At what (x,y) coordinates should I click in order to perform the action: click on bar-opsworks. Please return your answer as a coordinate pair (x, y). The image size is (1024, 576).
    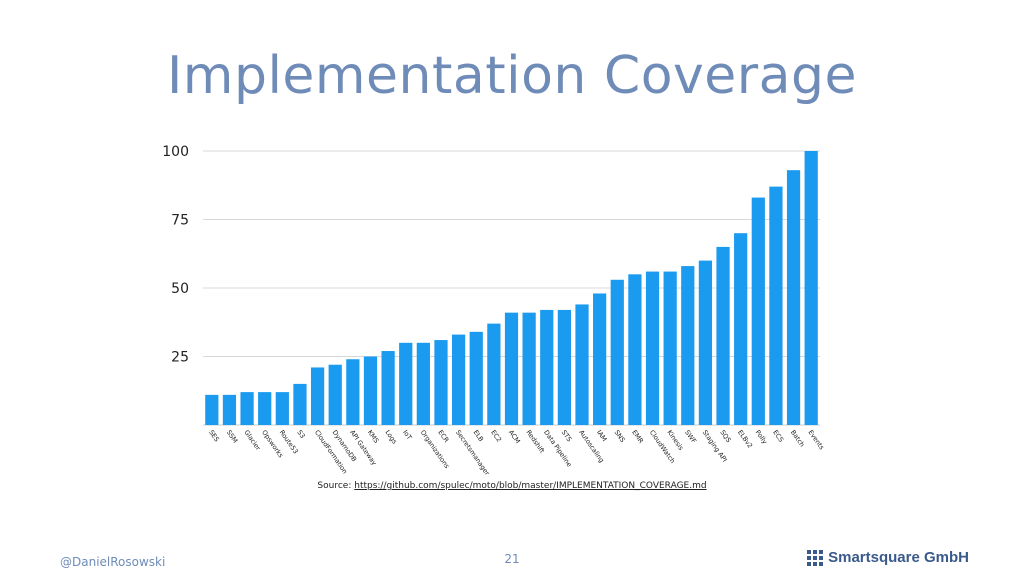
    Looking at the image, I should click on (265, 408).